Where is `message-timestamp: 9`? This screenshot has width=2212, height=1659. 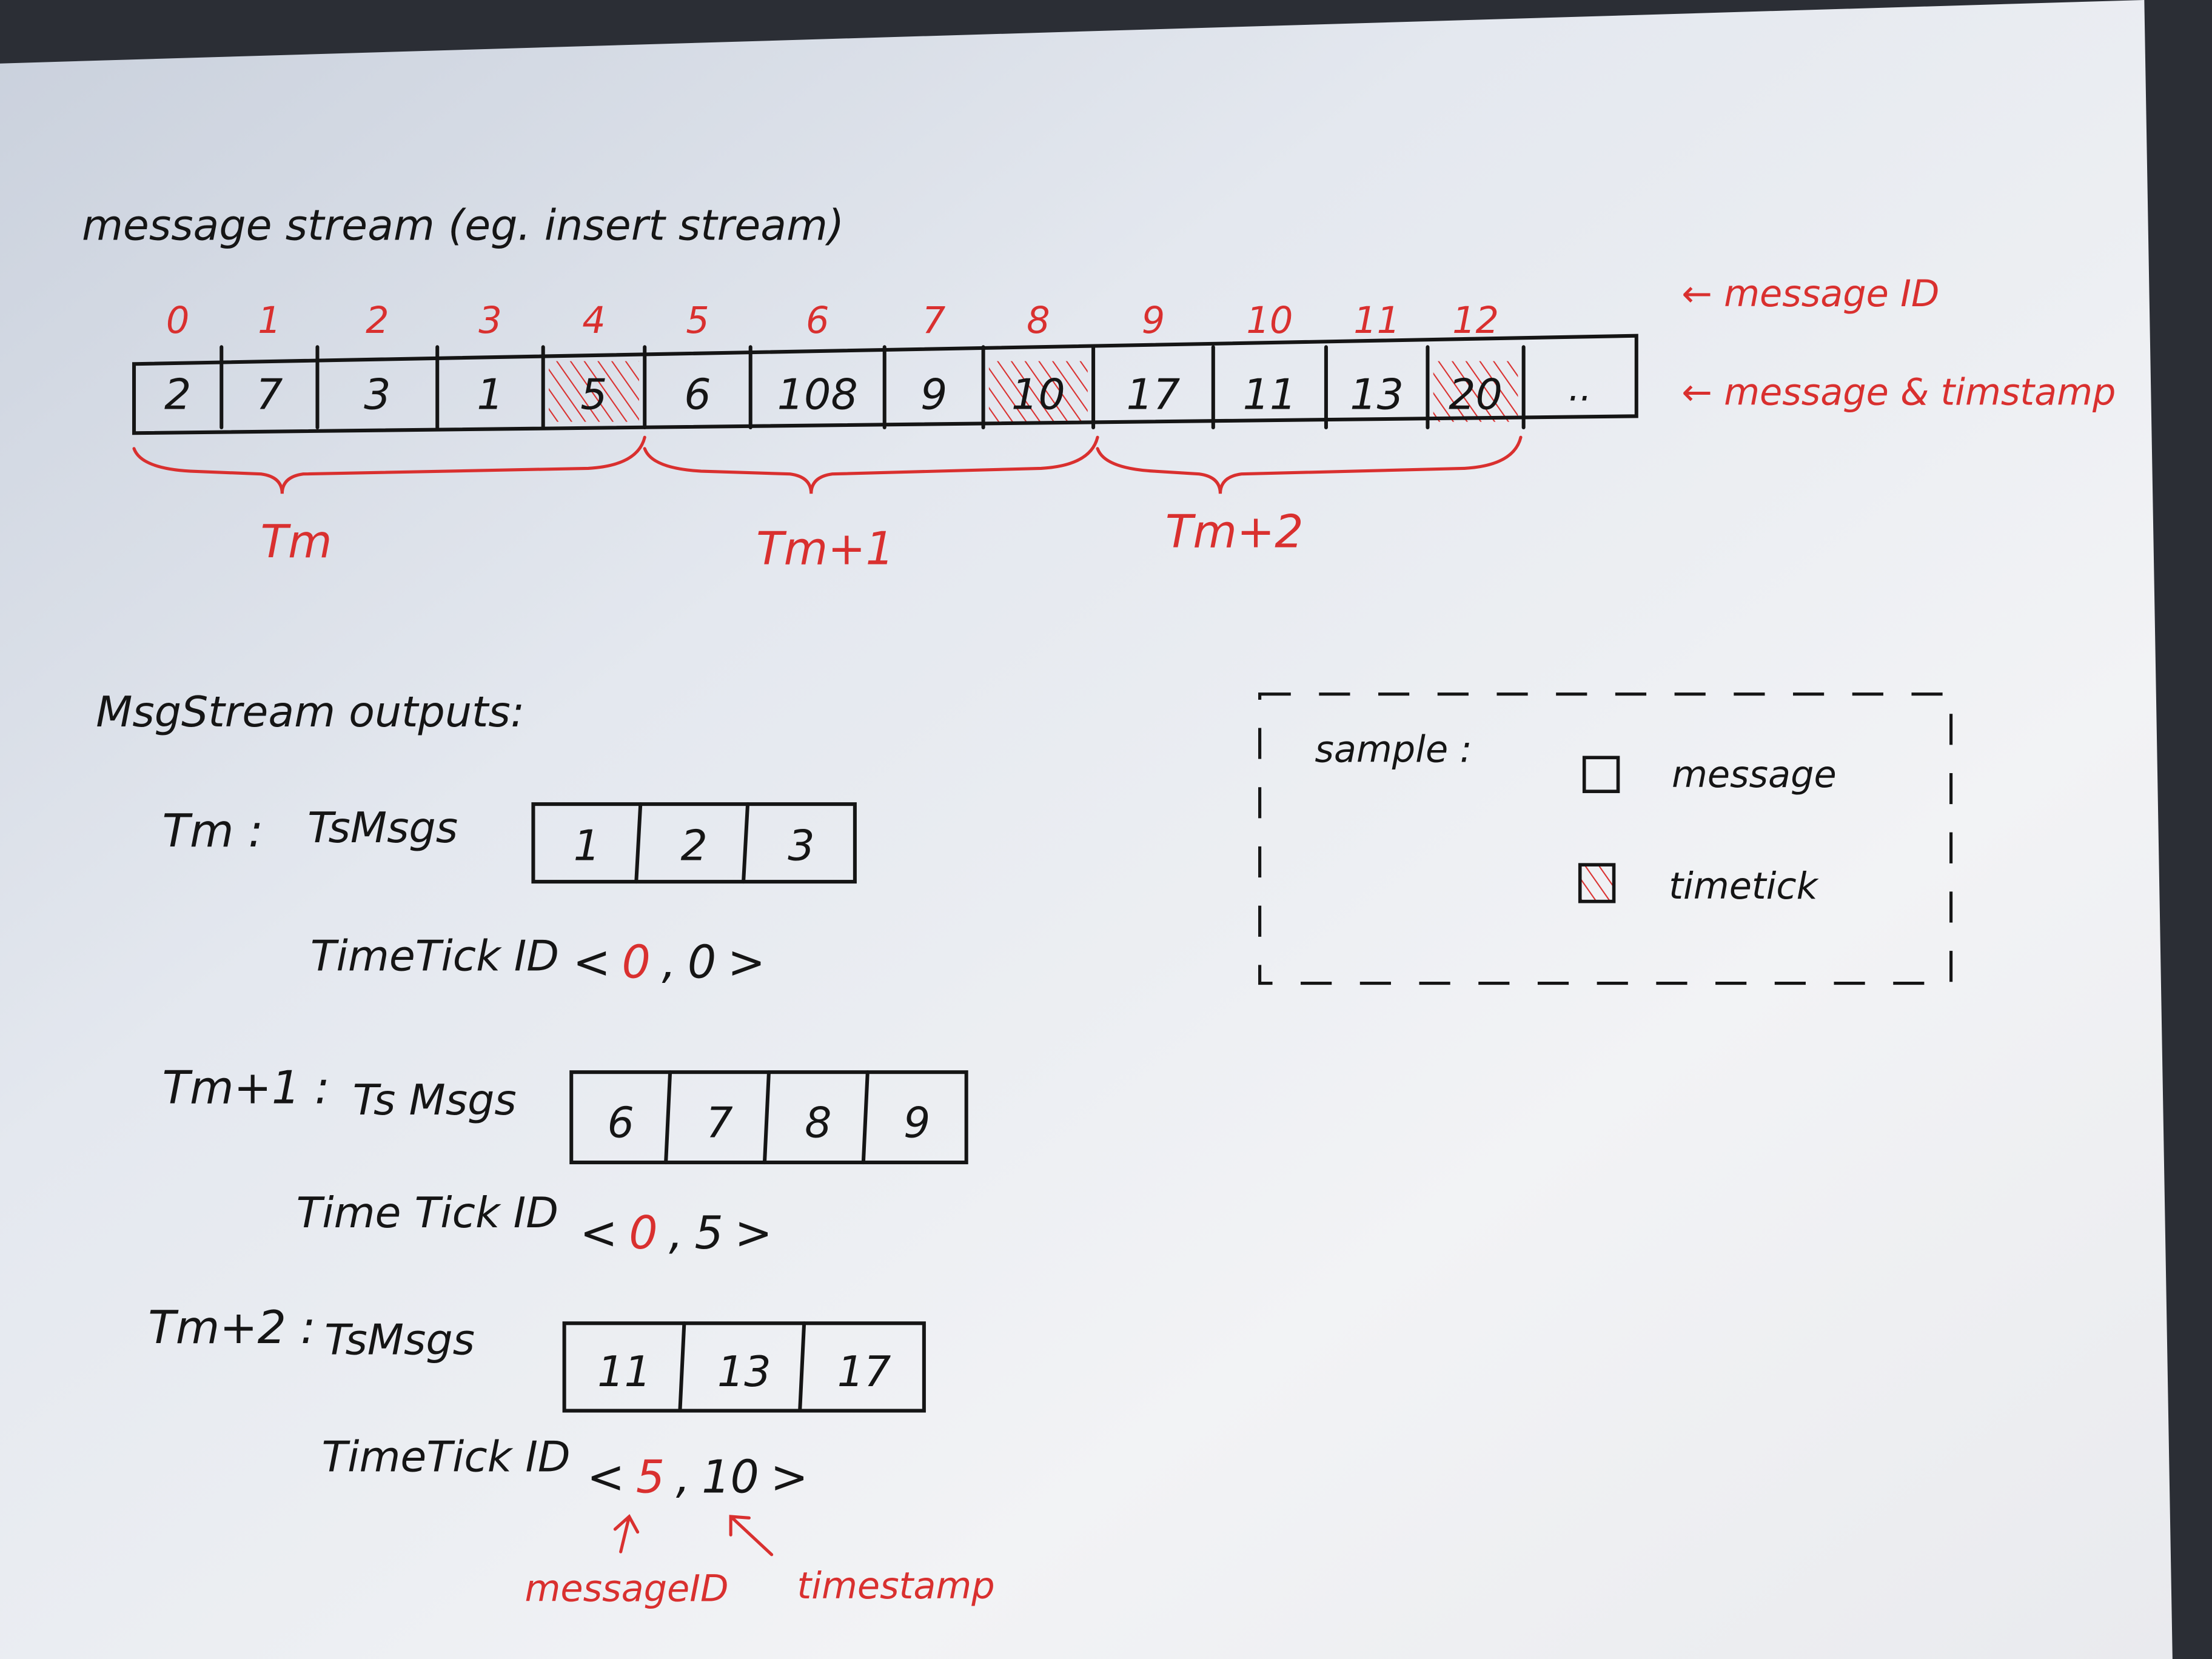
message-timestamp: 9 is located at coordinates (933, 395).